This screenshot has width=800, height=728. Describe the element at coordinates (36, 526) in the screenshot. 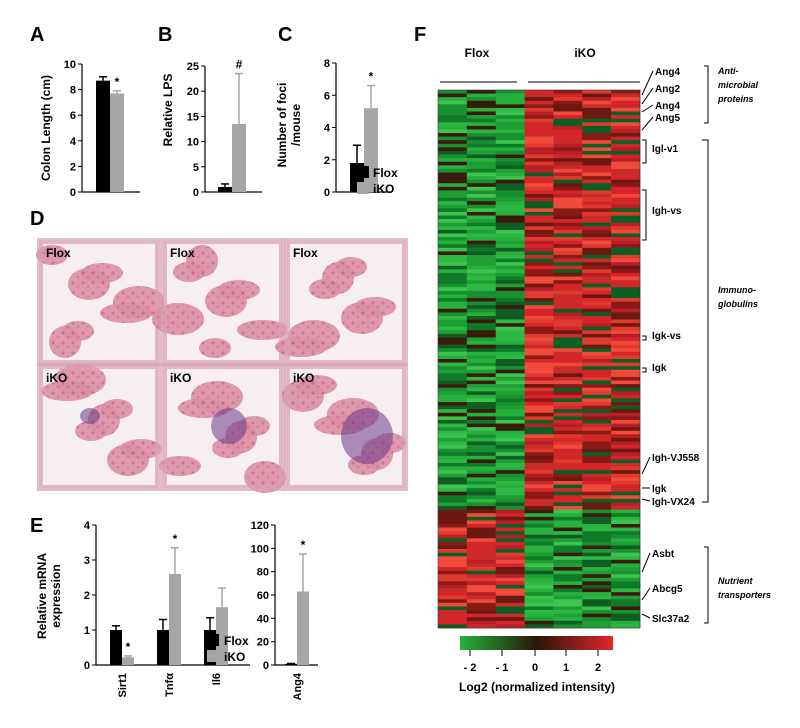

I see `panel-letter-e: E` at that location.